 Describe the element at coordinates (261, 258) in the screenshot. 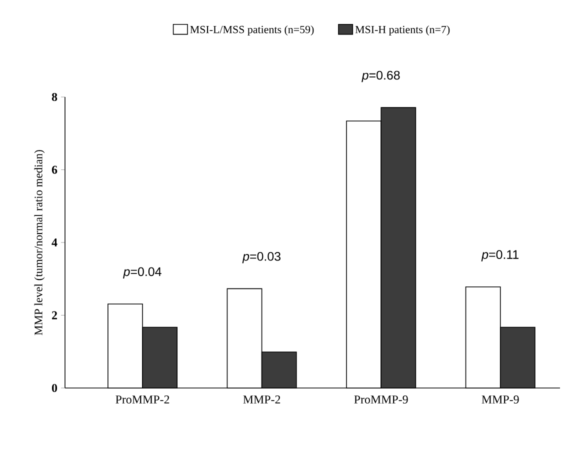

I see `annotation: p=0.03` at that location.